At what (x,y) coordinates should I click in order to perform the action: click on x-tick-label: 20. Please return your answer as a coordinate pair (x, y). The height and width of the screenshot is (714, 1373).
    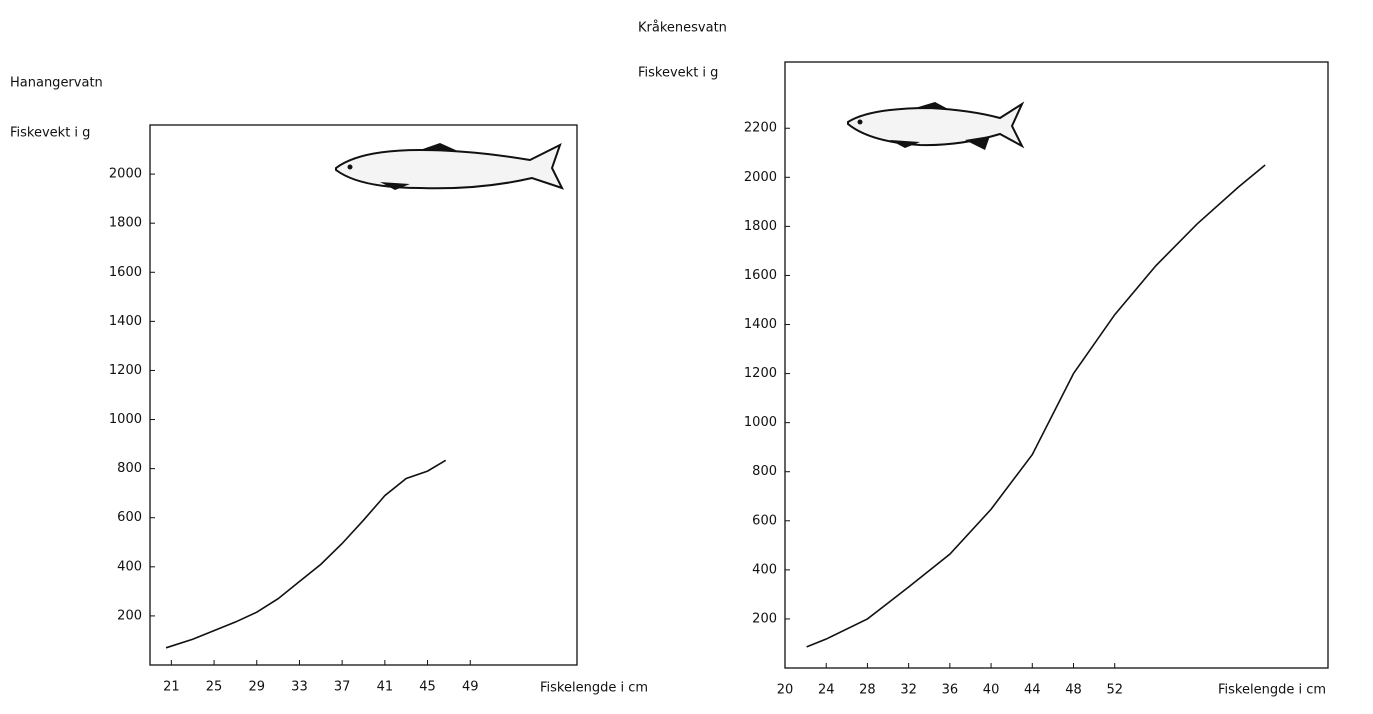
    Looking at the image, I should click on (785, 690).